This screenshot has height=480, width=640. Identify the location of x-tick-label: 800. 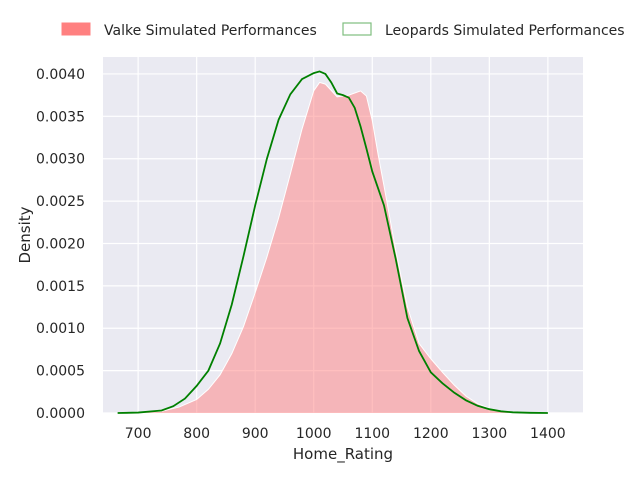
(196, 434).